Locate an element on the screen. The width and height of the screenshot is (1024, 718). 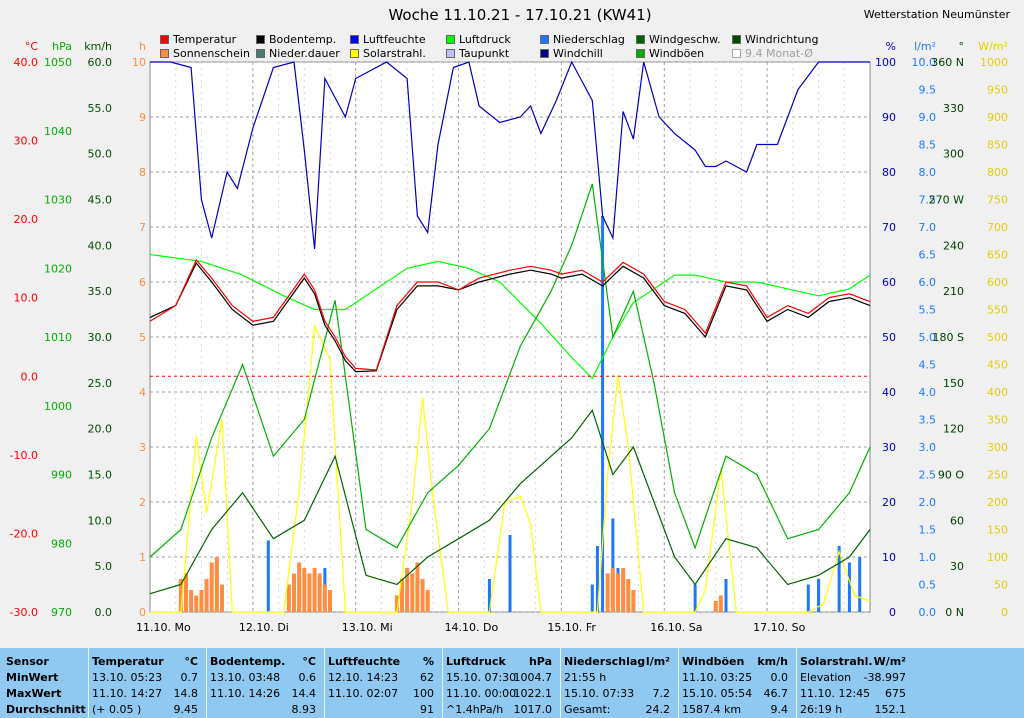
axis-tick-solar: 0 is located at coordinates (1004, 612).